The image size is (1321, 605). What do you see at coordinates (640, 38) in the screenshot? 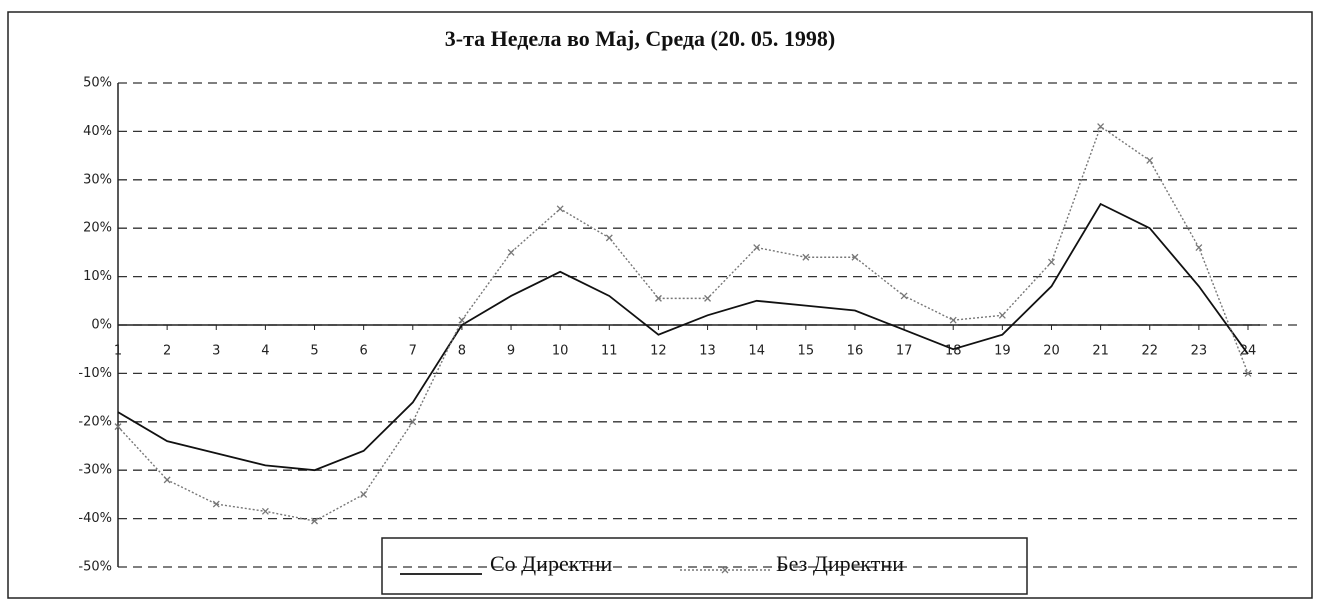
I see `chart-title: 3-та Недела во Мај, Среда (20. 05. 1998)` at bounding box center [640, 38].